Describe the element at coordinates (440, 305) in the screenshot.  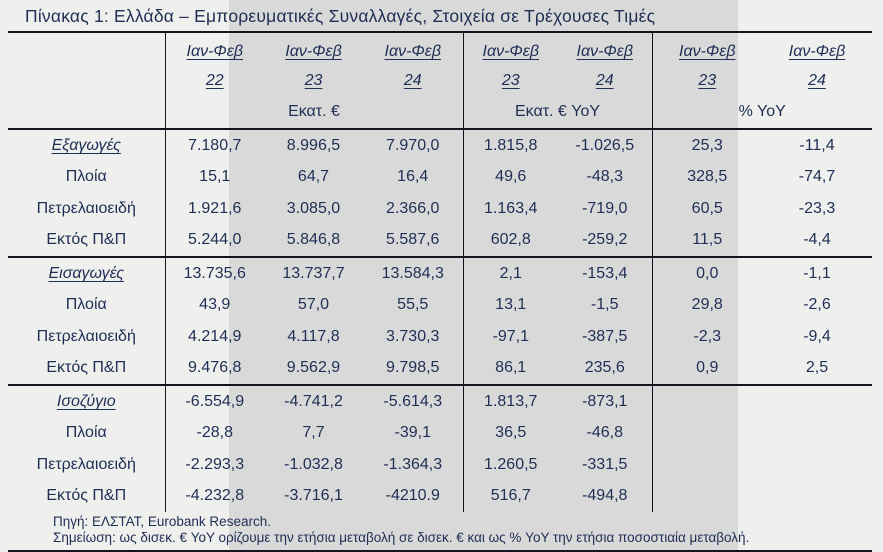
I see `table-row: Πλοία 43,9 57,0 55,5 13,1 -1,5 29,8 -2,6` at that location.